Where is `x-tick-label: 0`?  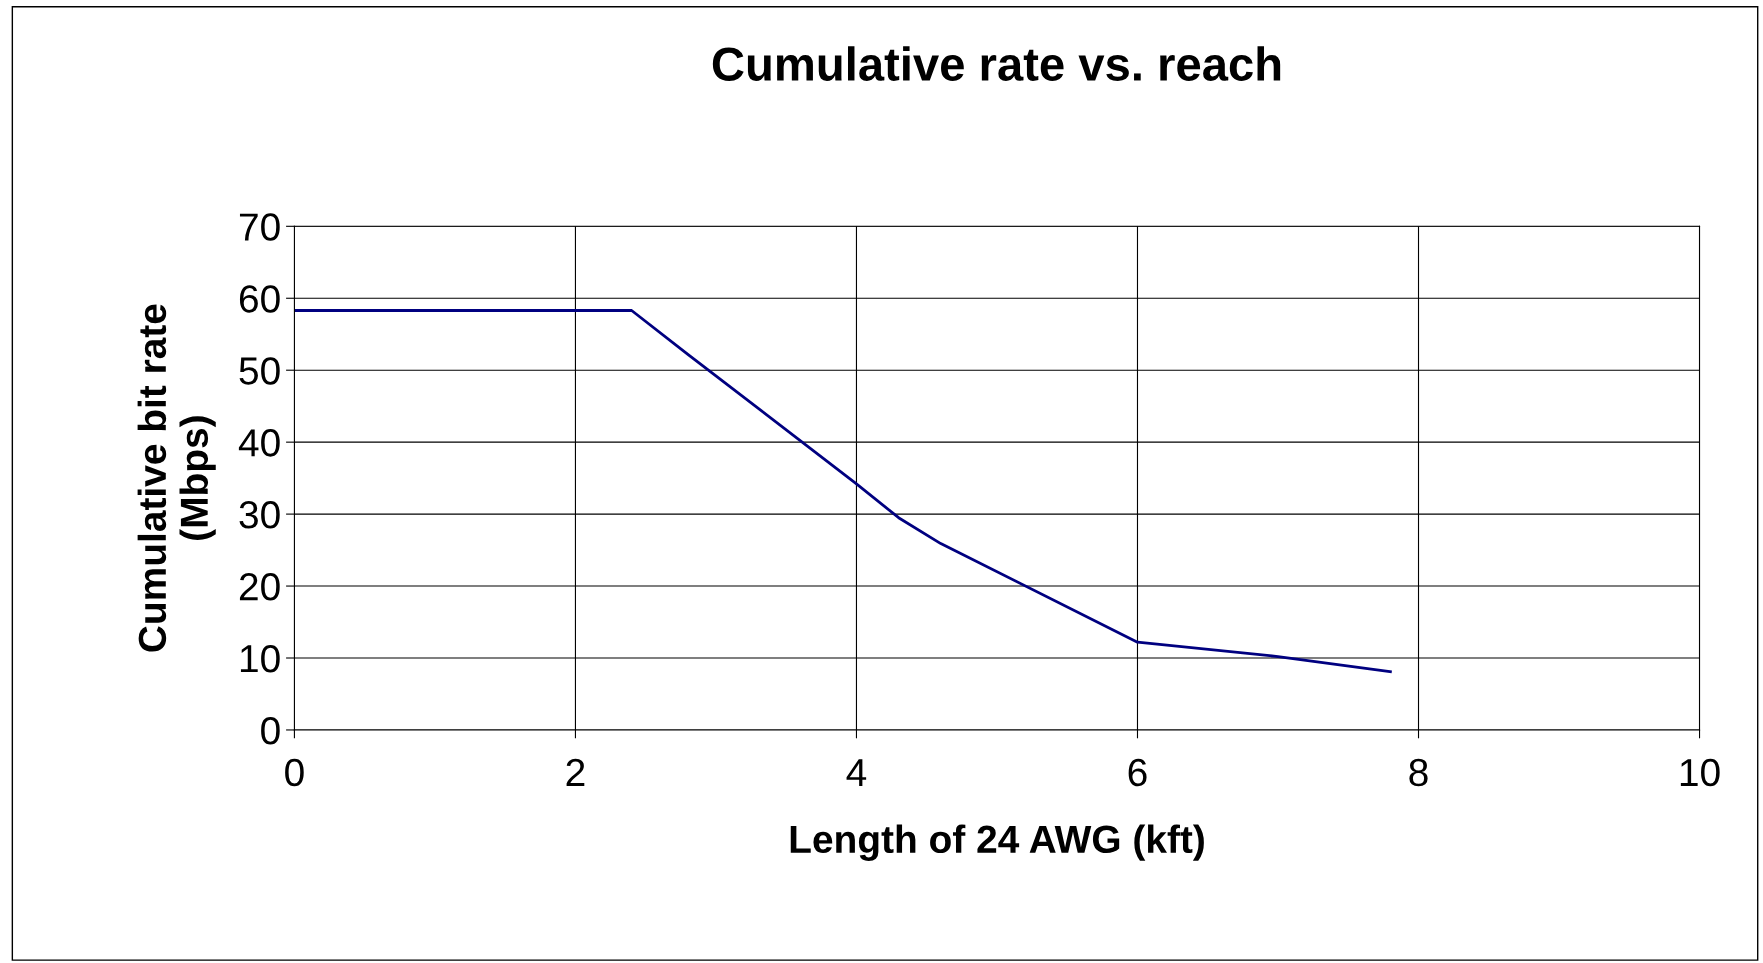 x-tick-label: 0 is located at coordinates (294, 772).